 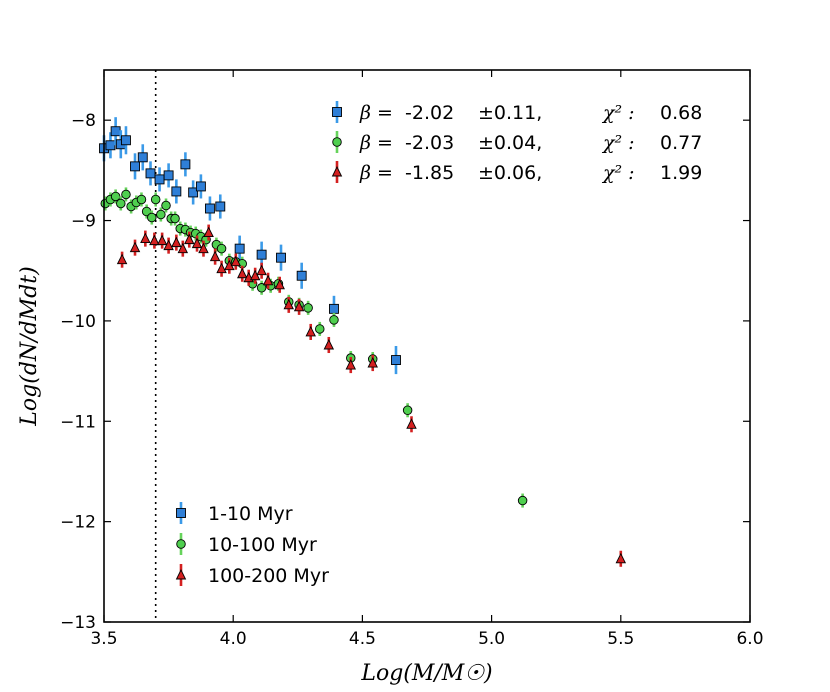 I want to click on x-tick-label: 6.0, so click(x=749, y=639).